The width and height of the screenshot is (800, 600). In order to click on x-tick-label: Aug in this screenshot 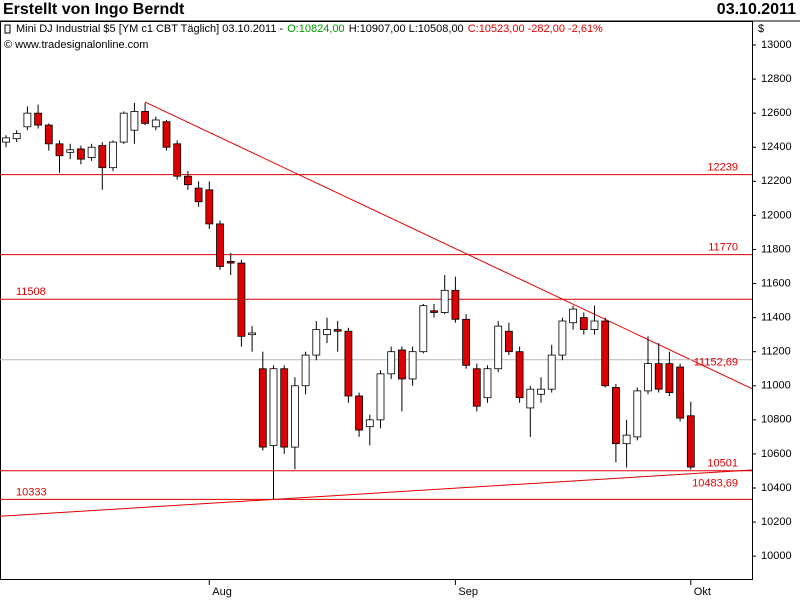, I will do `click(222, 592)`.